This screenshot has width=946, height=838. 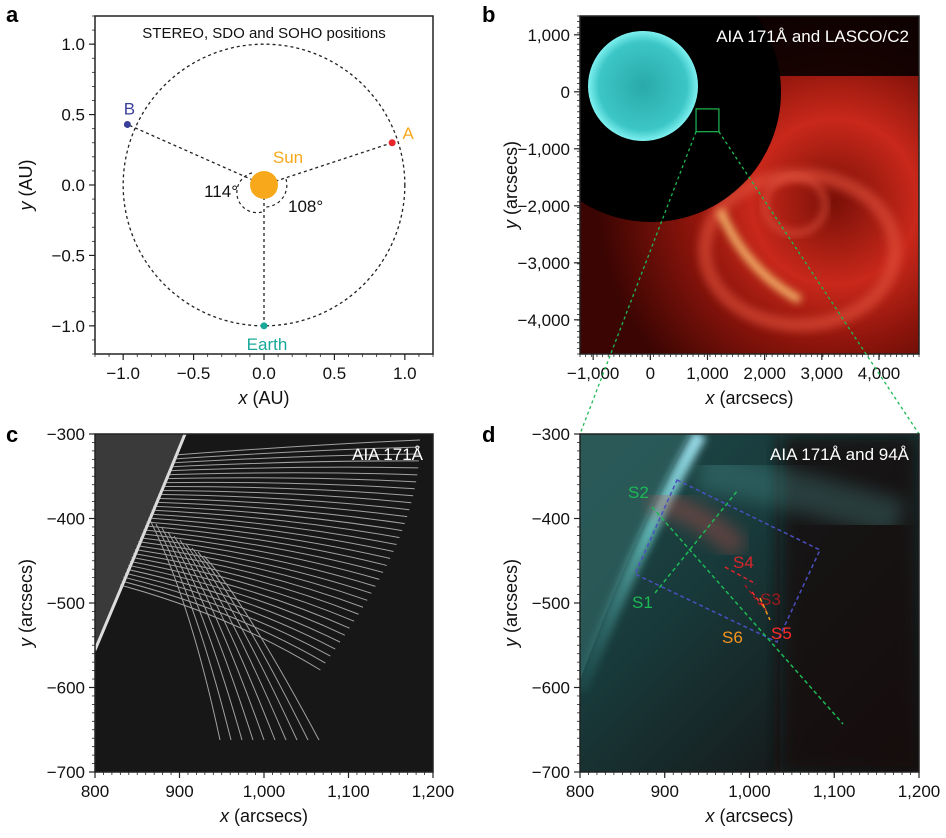 I want to click on y-tick-label: 0, so click(x=565, y=92).